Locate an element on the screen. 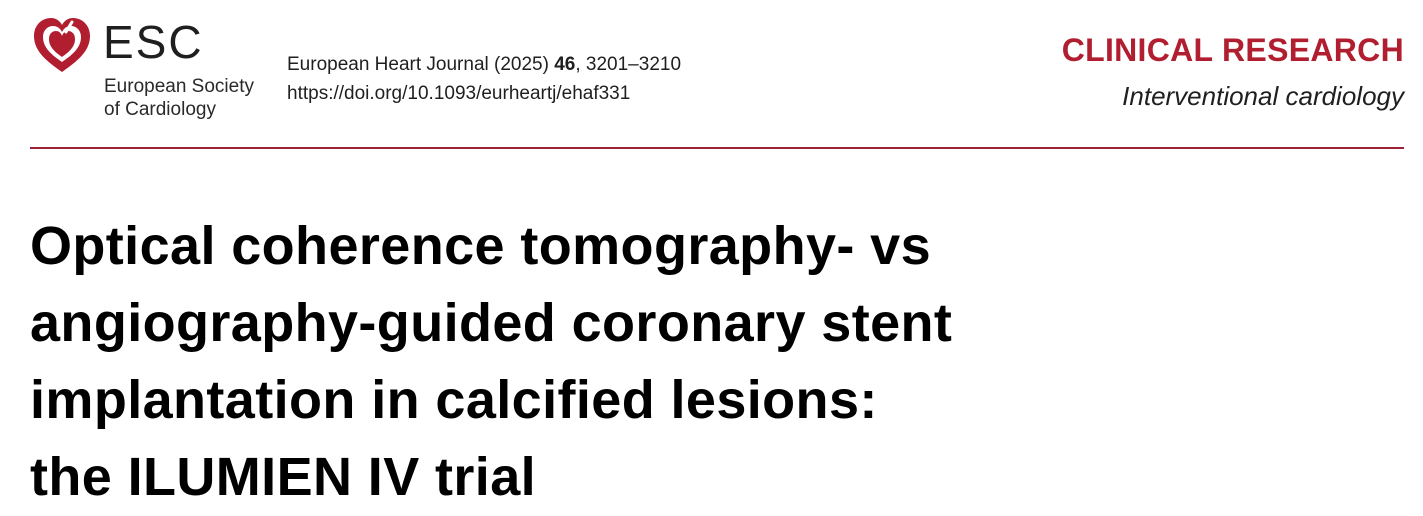 The width and height of the screenshot is (1423, 516). logo-abbreviation: ESC is located at coordinates (153, 42).